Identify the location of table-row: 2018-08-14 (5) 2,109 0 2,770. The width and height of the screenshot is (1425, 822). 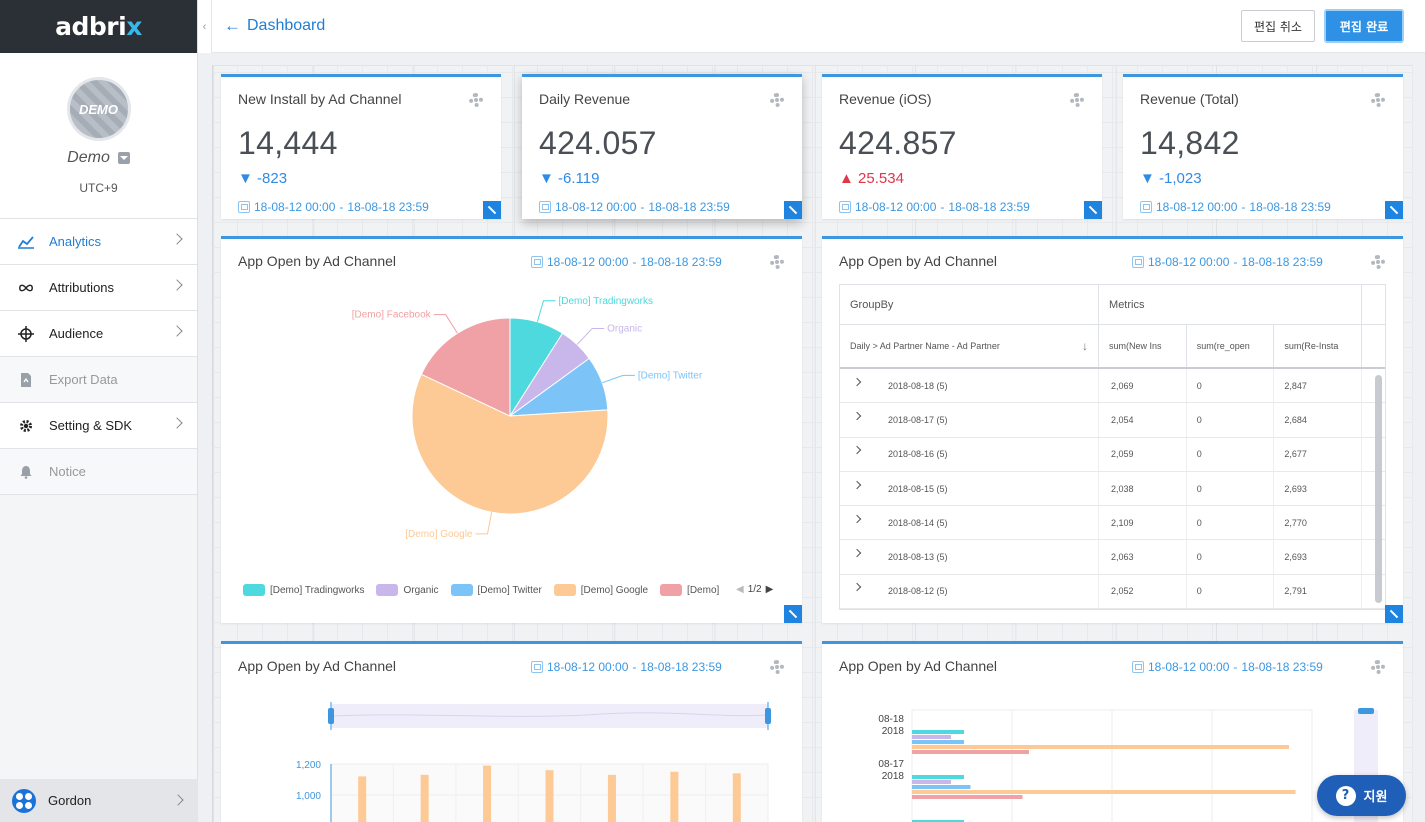
(1112, 523).